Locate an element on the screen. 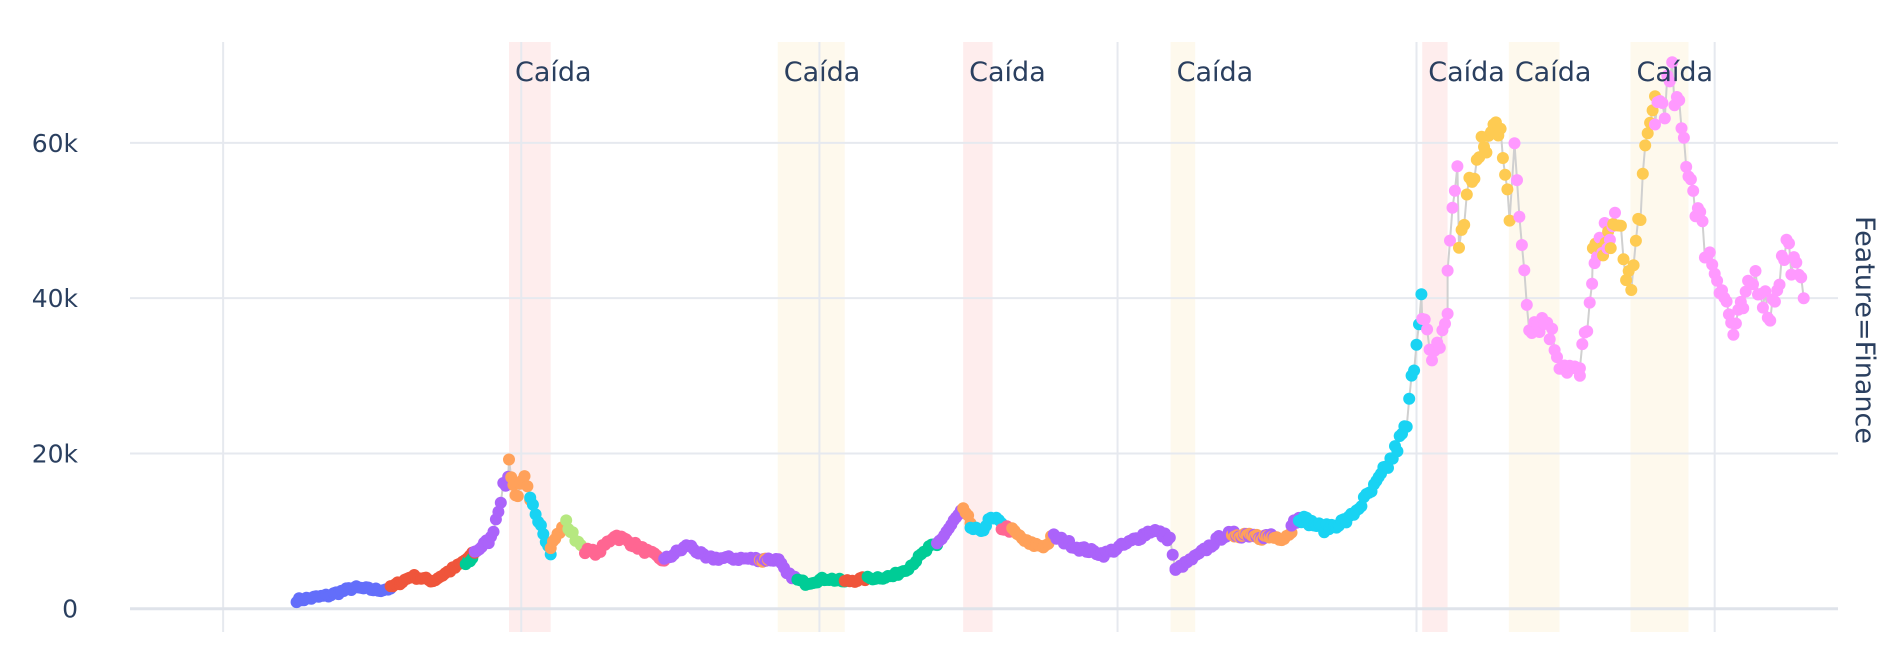 The height and width of the screenshot is (648, 1896). y-axis: 0 20k 40k 60k is located at coordinates (55, 376).